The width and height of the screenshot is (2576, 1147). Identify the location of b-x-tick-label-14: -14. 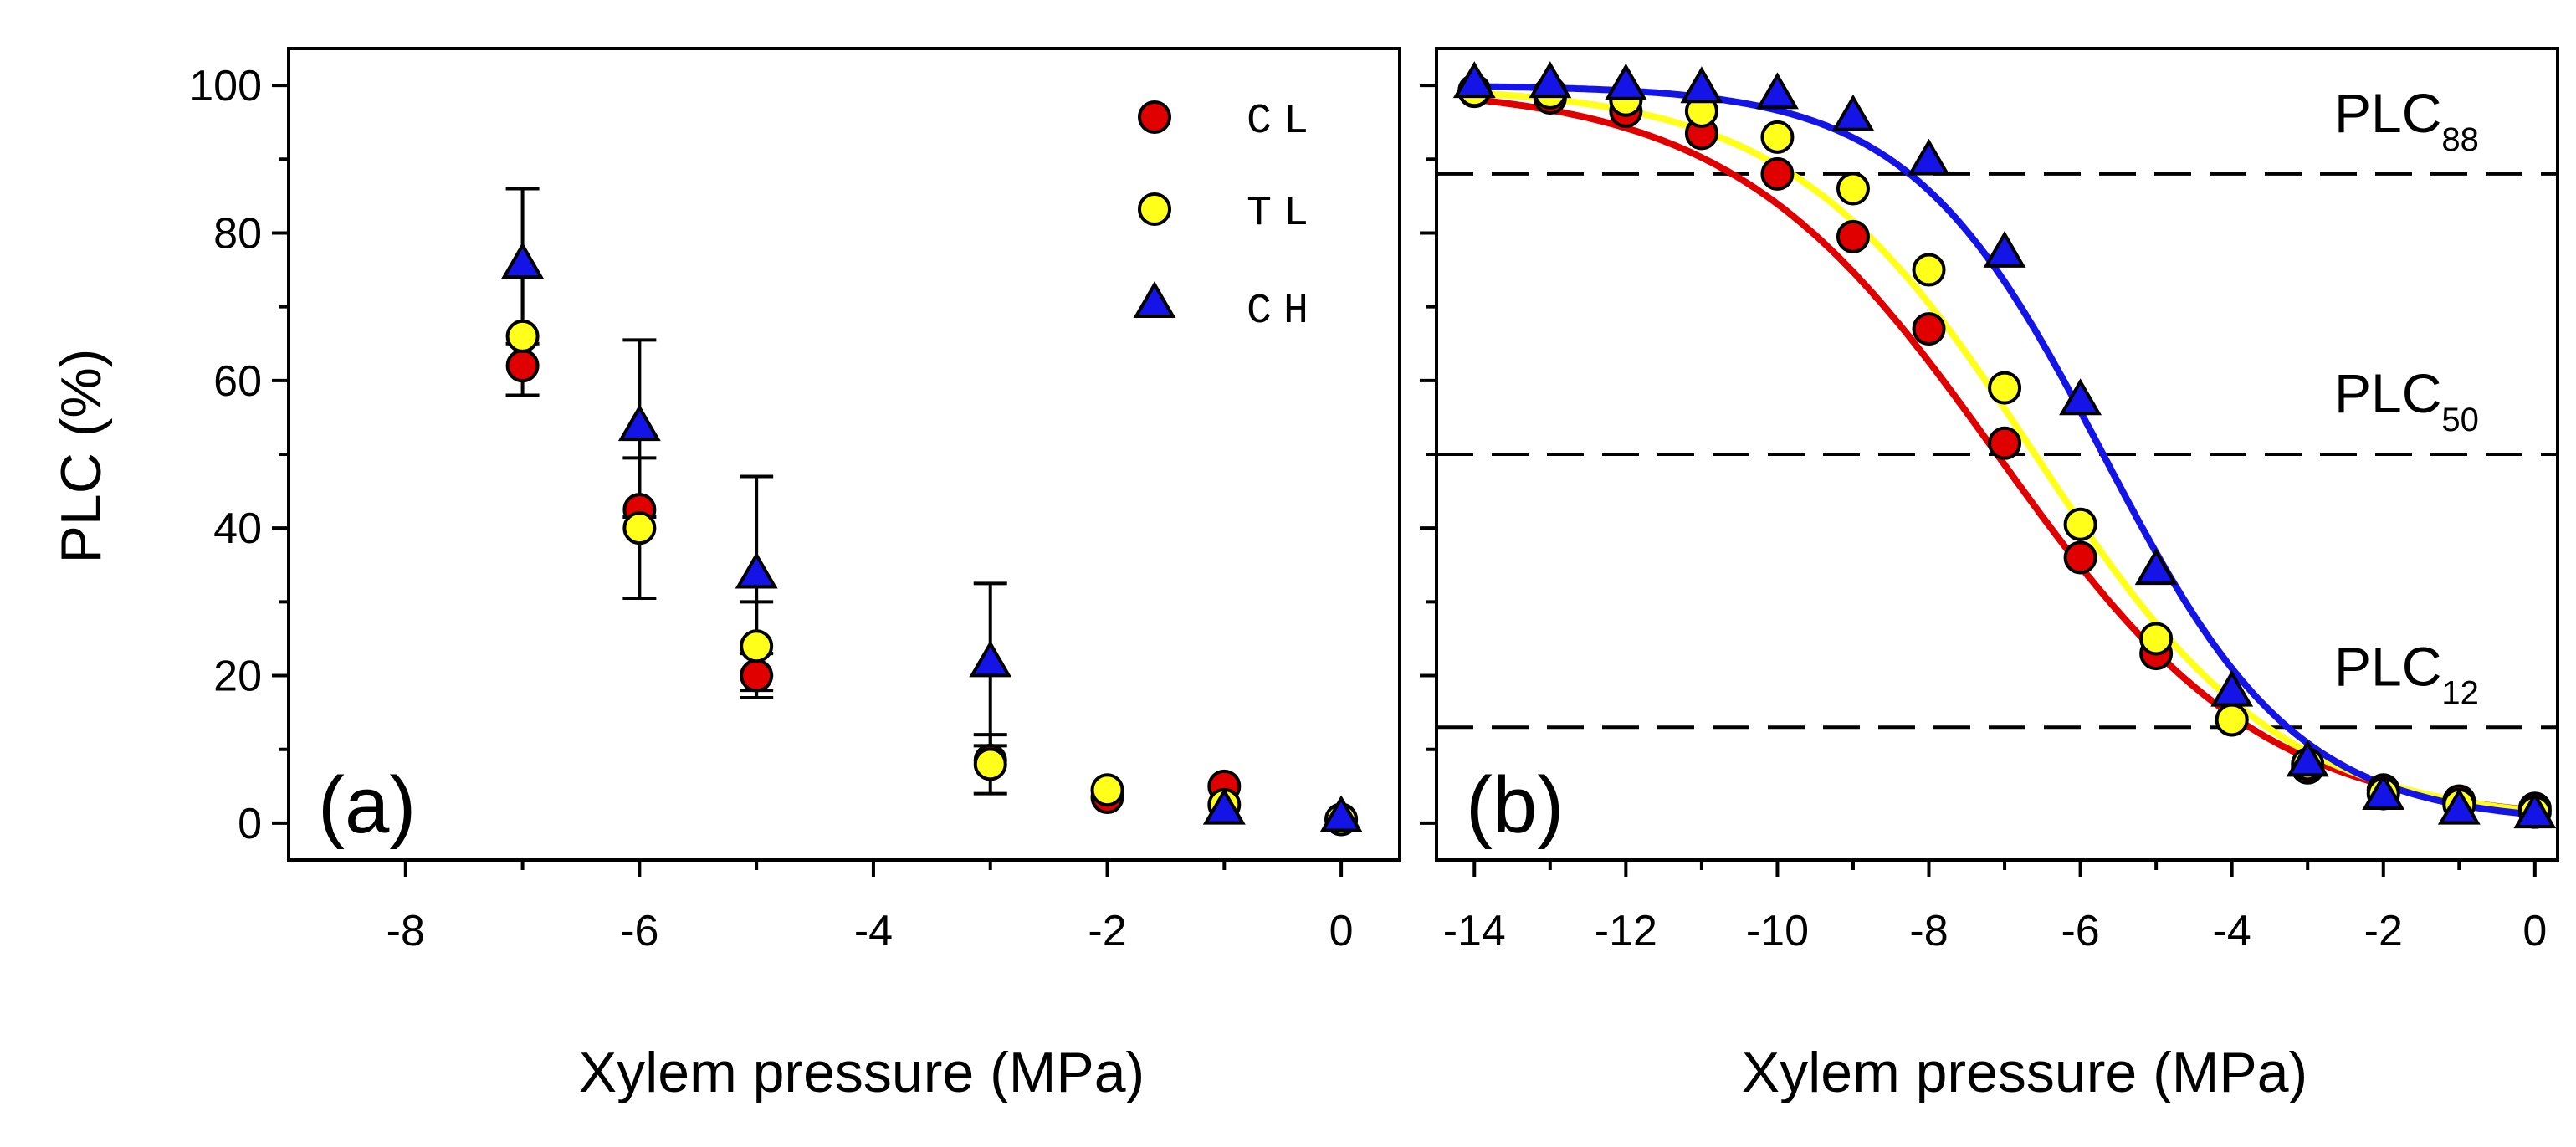
(1475, 931).